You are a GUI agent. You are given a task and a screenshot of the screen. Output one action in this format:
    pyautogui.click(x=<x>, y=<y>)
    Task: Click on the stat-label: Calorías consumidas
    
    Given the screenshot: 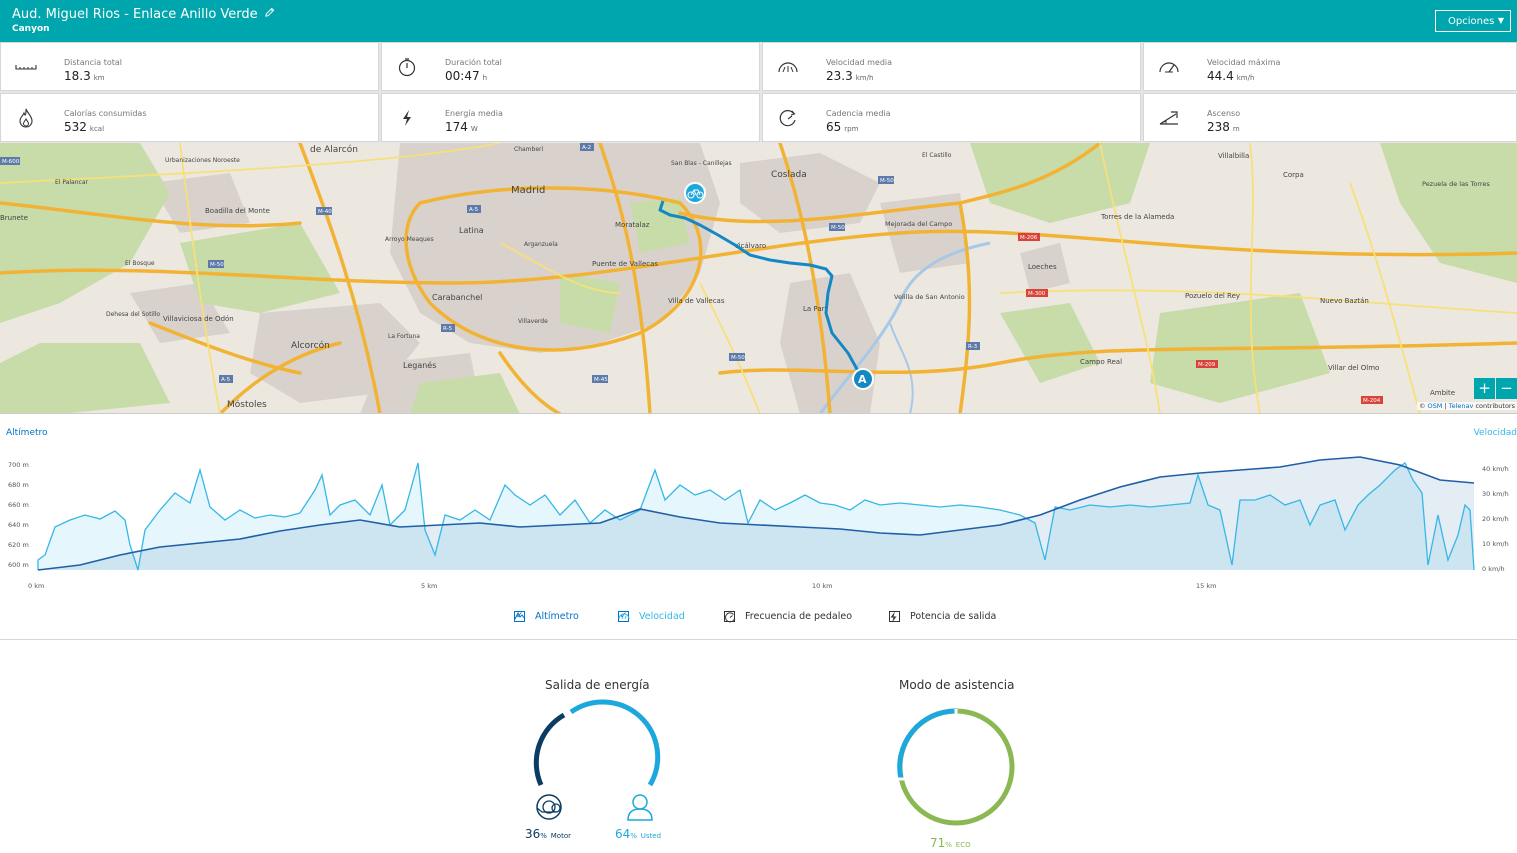 What is the action you would take?
    pyautogui.click(x=105, y=113)
    